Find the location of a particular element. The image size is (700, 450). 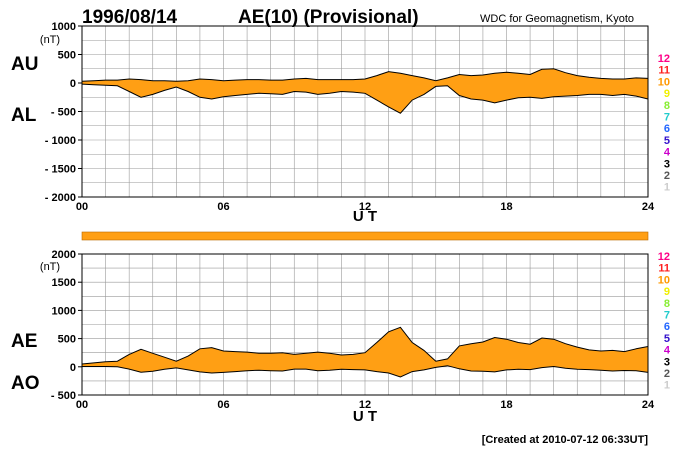

ae-ao-area is located at coordinates (365, 352).